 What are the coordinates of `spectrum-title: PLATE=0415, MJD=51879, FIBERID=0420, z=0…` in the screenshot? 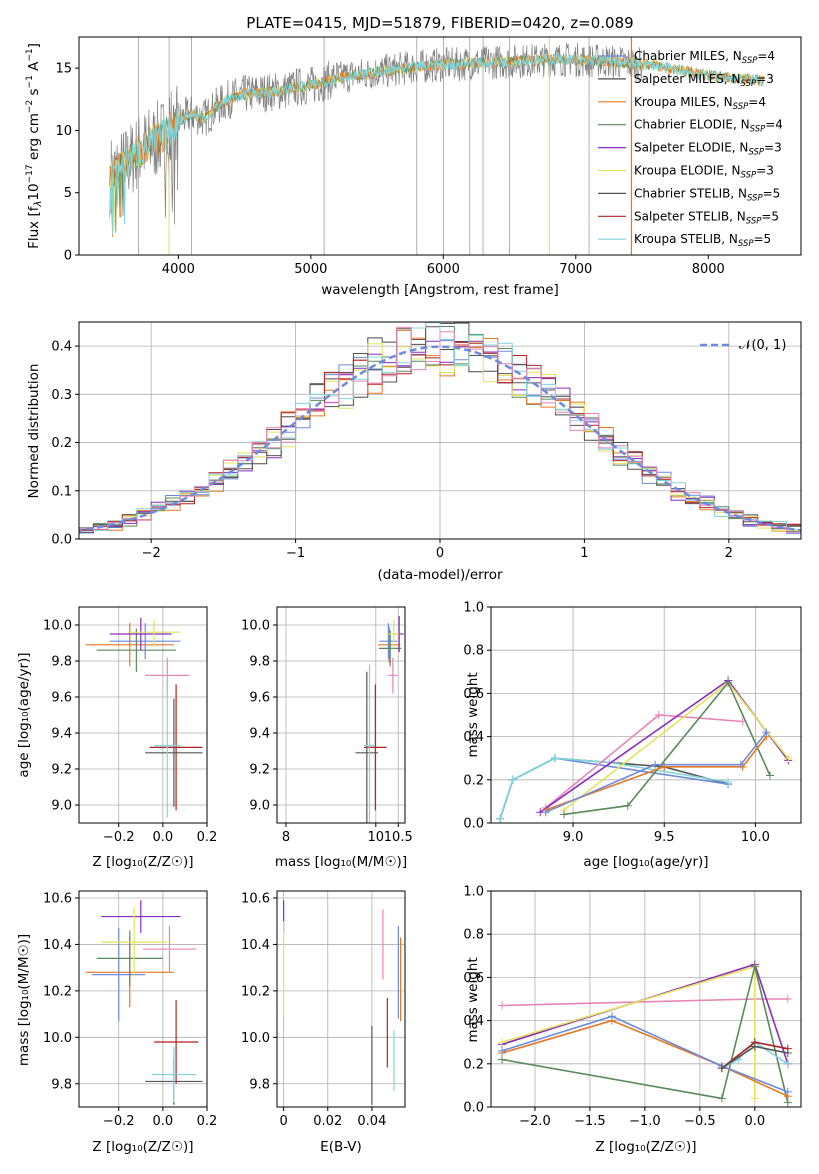 It's located at (439, 23).